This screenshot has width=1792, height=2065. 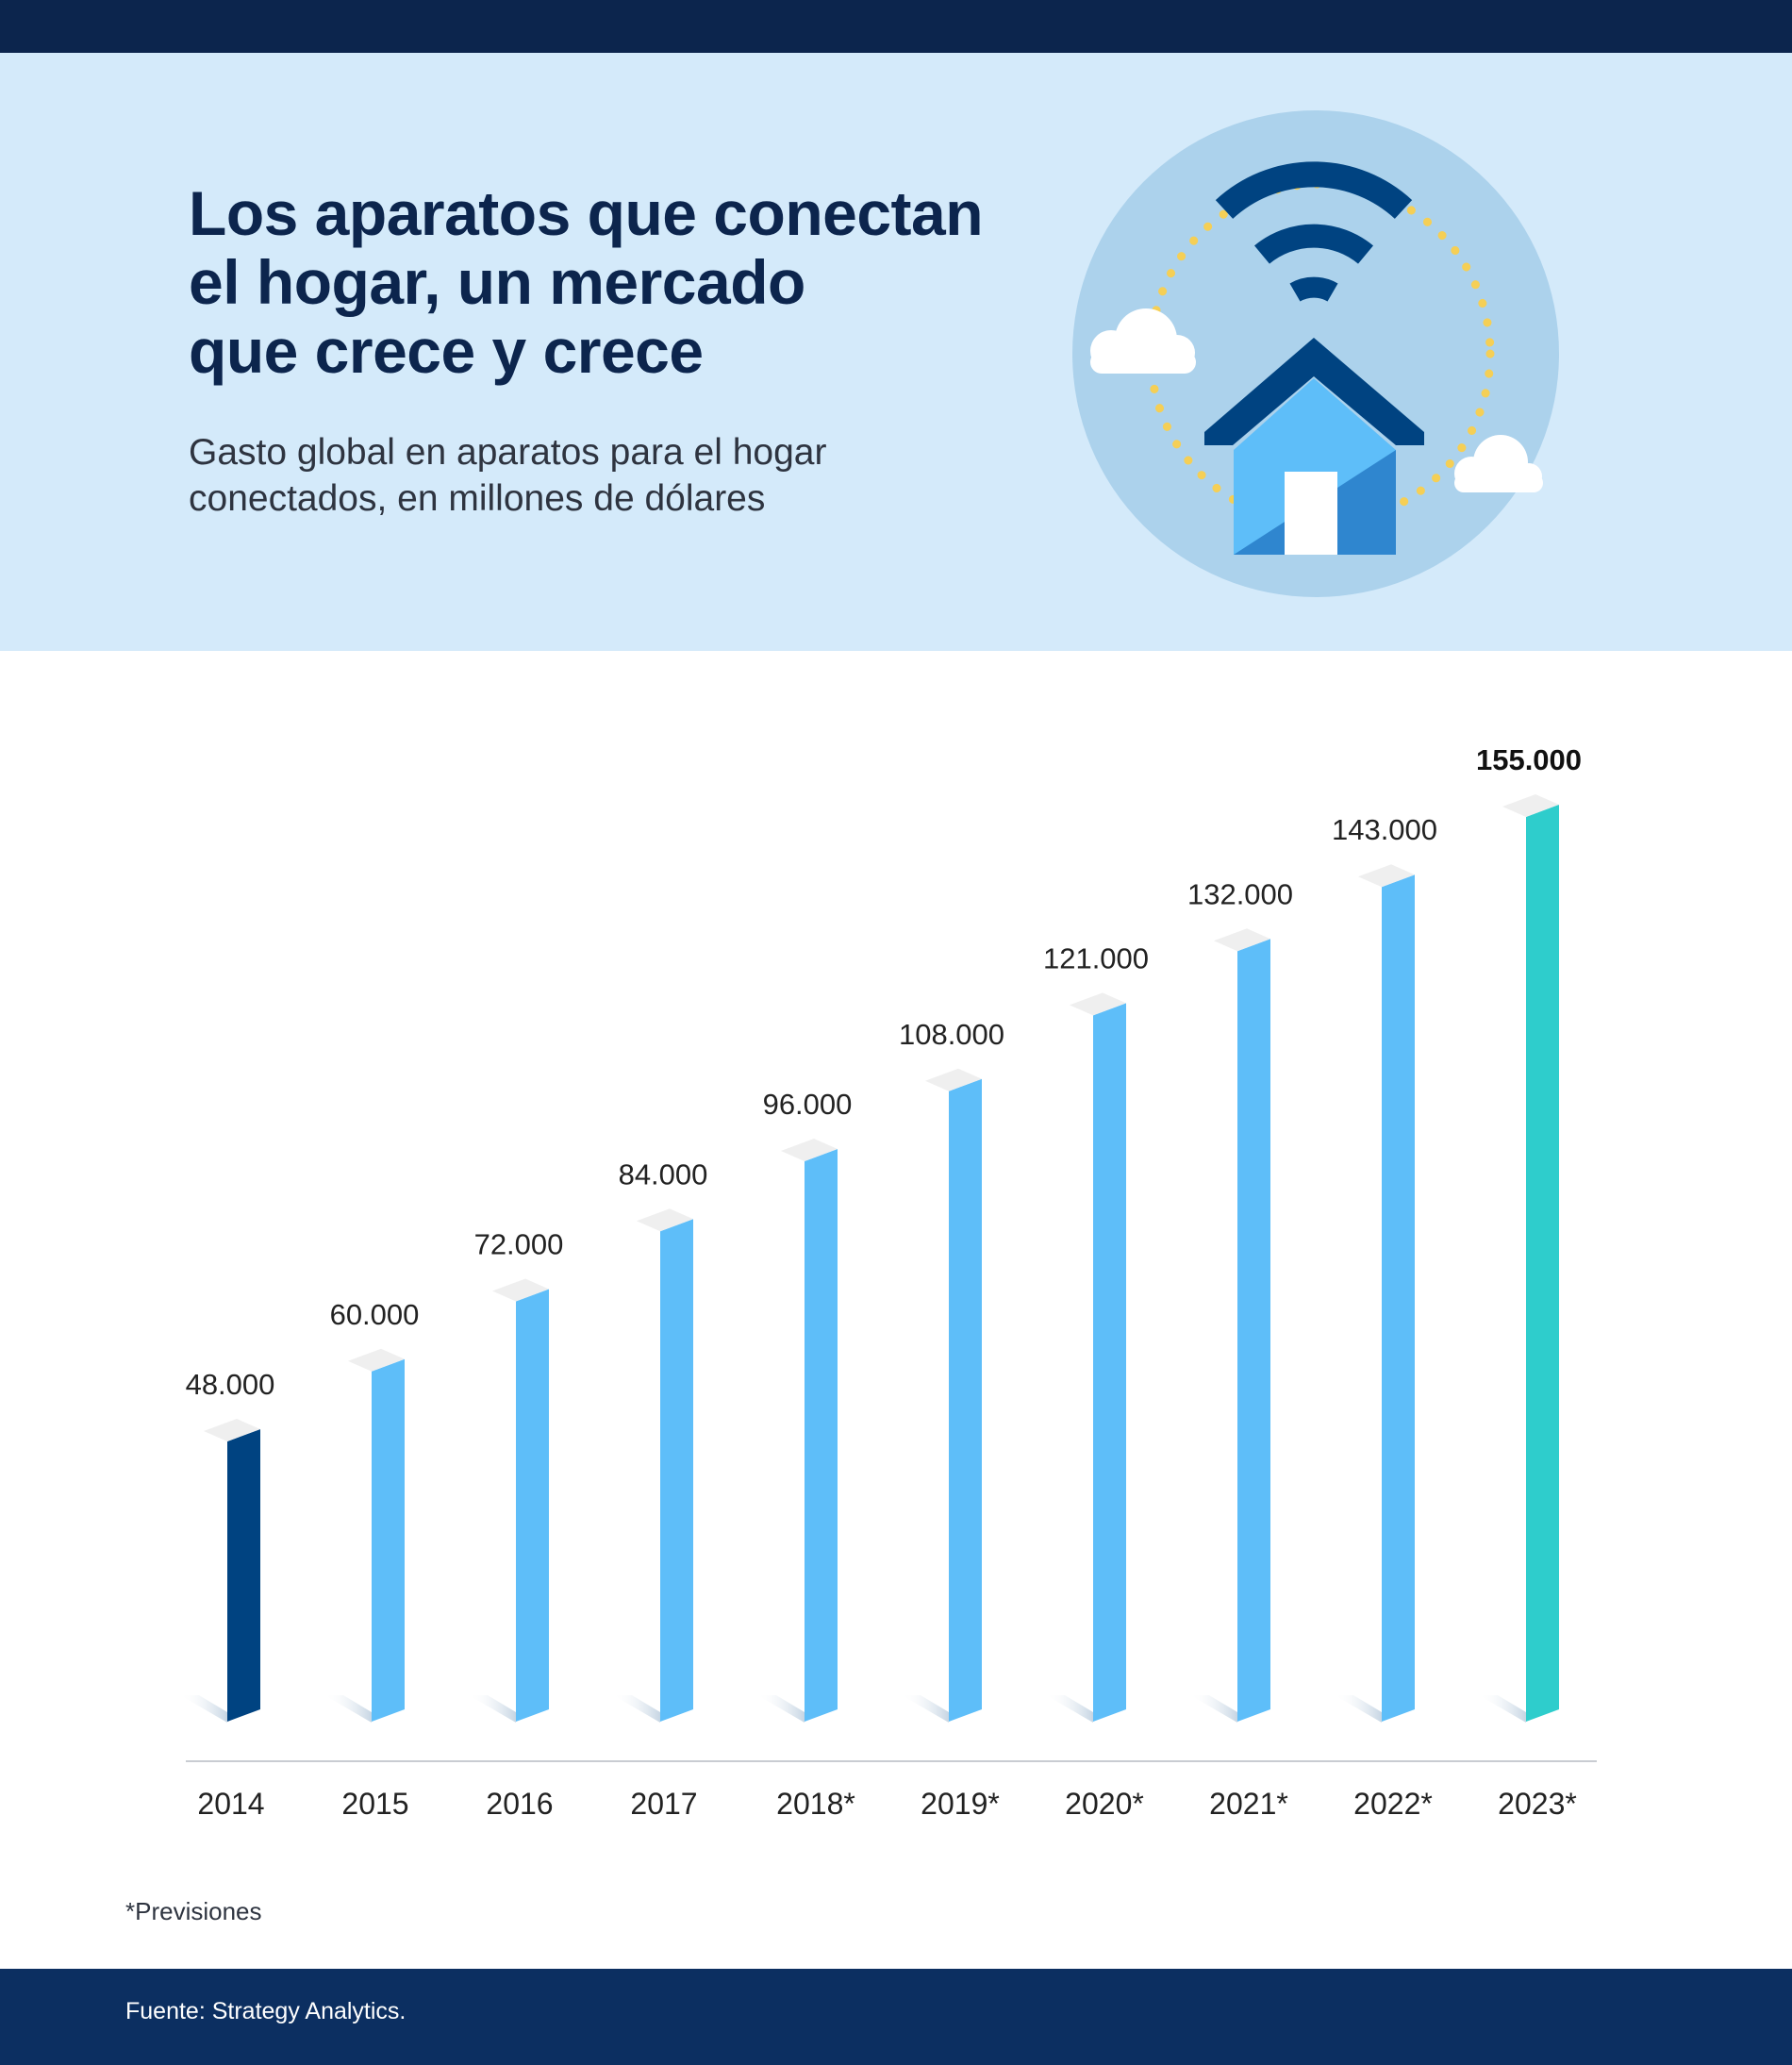 I want to click on x-tick-label: 2021*, so click(x=1248, y=1804).